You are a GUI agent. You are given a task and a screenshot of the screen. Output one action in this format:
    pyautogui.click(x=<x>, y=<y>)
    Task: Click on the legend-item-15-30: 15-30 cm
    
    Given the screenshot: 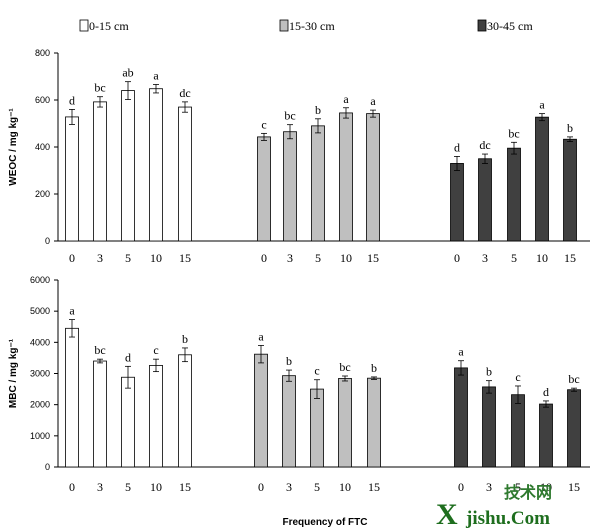 What is the action you would take?
    pyautogui.click(x=307, y=26)
    